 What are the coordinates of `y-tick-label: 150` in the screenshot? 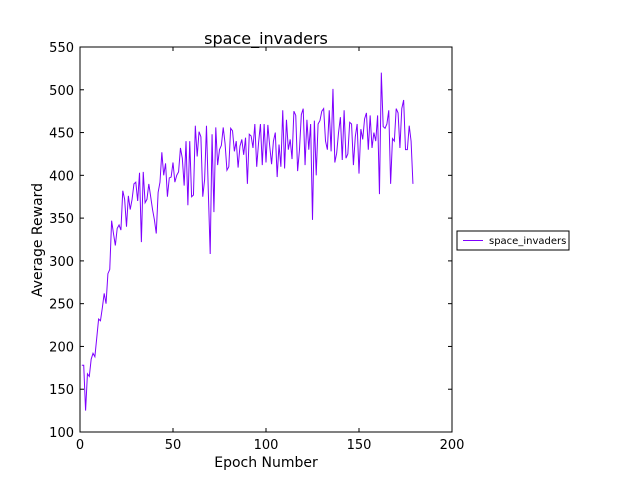 It's located at (61, 390).